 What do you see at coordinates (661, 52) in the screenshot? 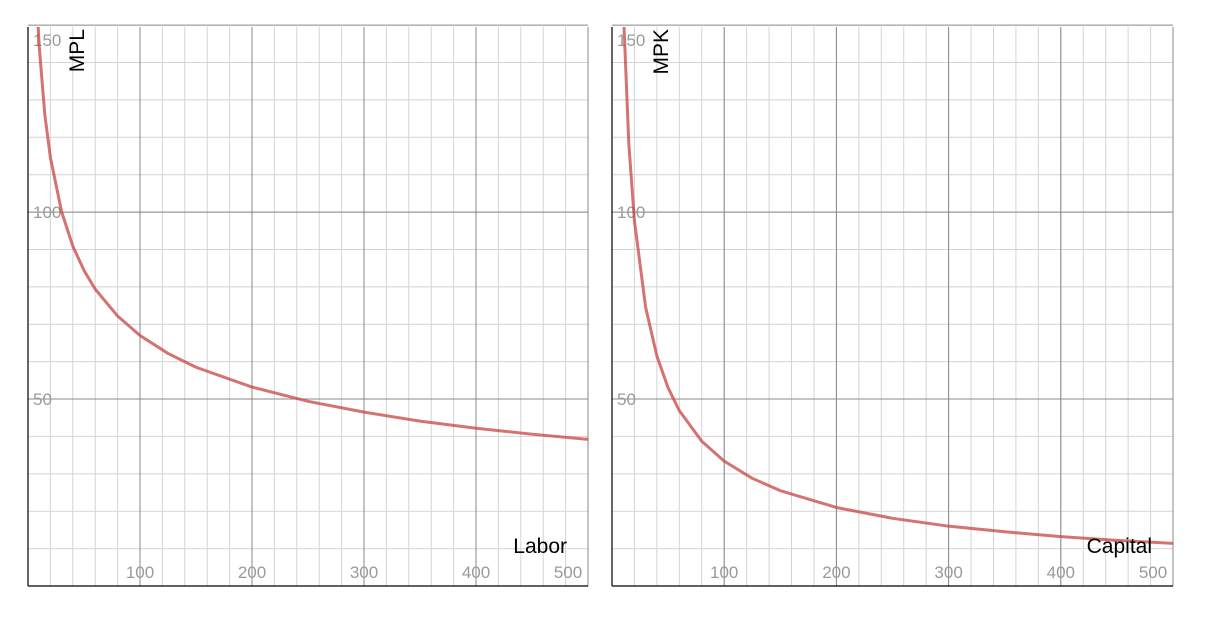
I see `y-axis-label: MPK` at bounding box center [661, 52].